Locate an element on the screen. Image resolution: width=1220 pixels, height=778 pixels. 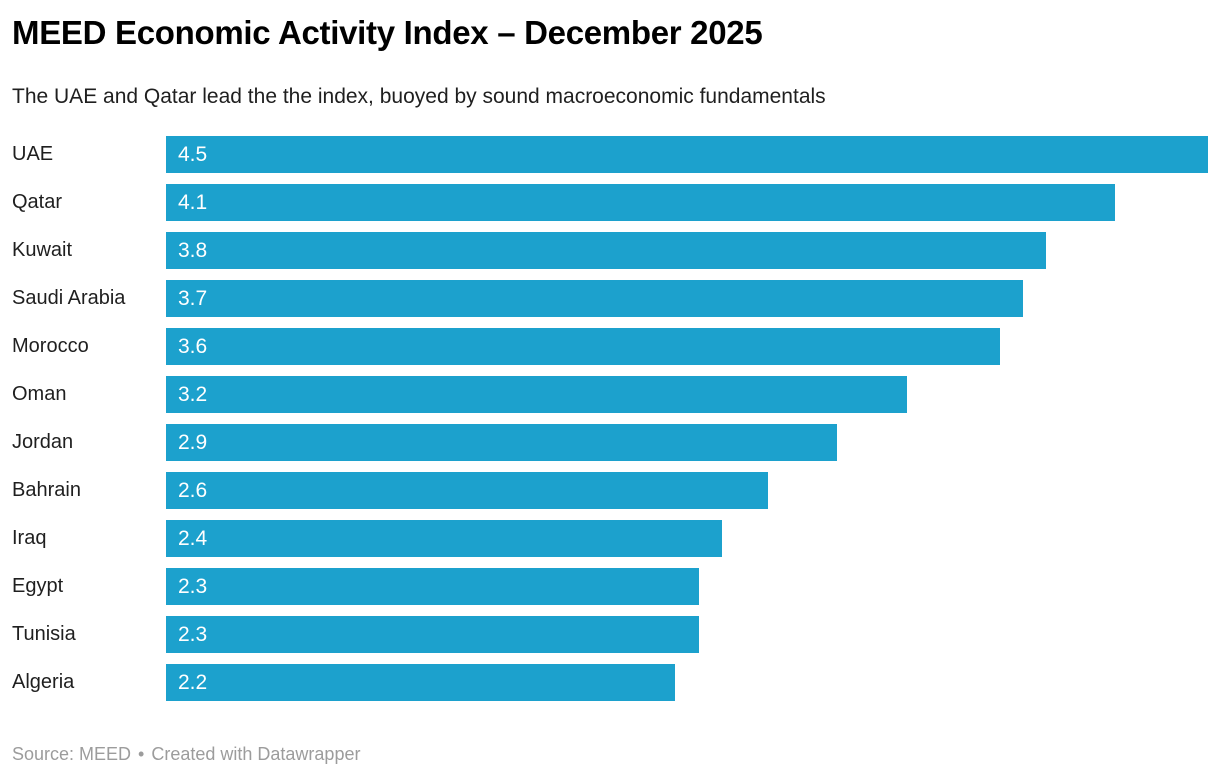
bar-track: 2.4 is located at coordinates (687, 538).